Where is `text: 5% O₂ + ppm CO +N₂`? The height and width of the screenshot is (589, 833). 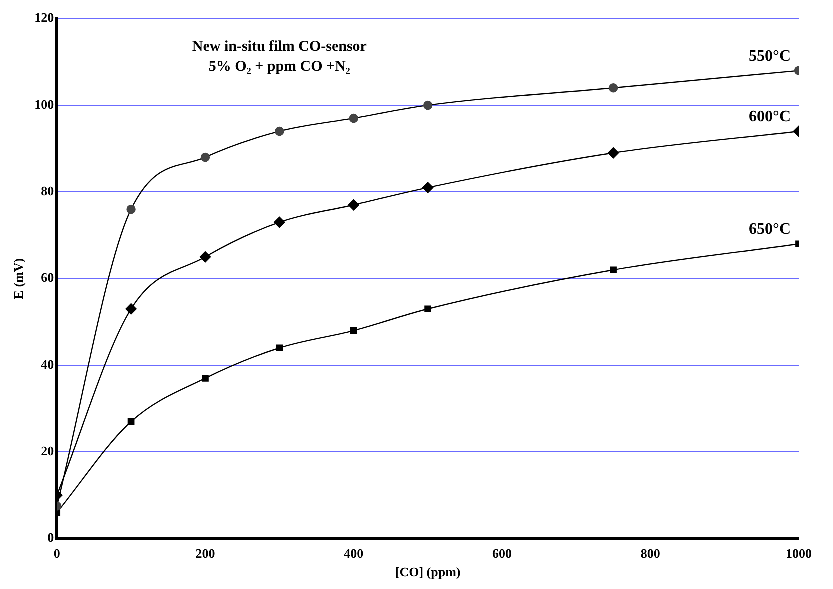
text: 5% O₂ + ppm CO +N₂ is located at coordinates (279, 66).